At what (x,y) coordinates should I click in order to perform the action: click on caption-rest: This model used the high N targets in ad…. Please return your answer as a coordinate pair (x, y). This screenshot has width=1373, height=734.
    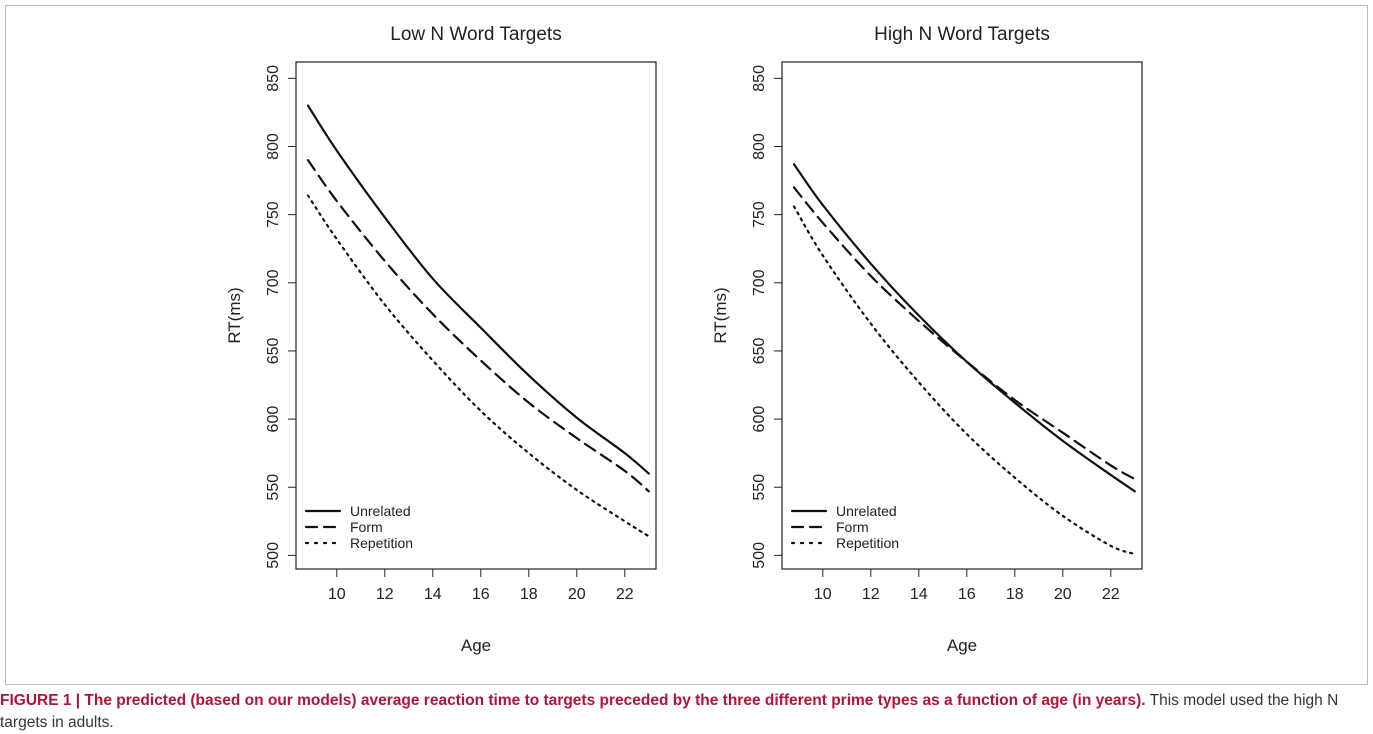
    Looking at the image, I should click on (669, 711).